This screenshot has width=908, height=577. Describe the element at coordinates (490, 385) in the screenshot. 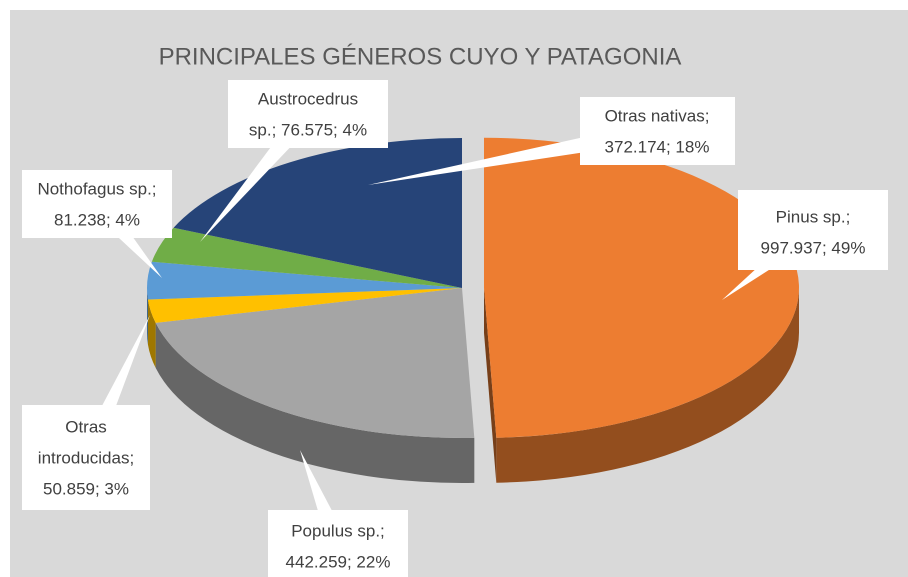

I see `slice-cut` at that location.